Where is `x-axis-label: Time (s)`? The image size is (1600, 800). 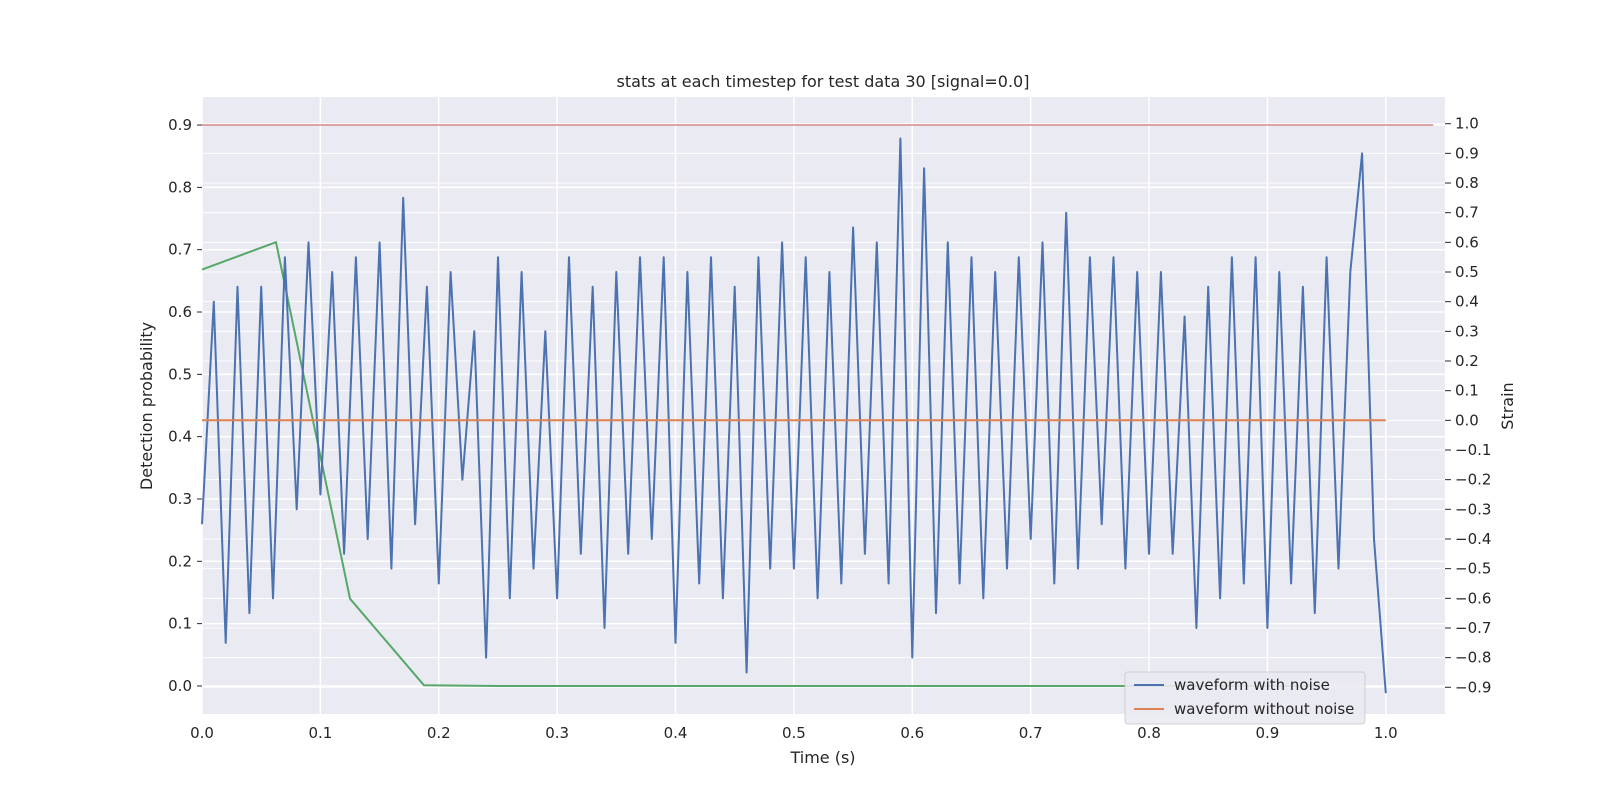 x-axis-label: Time (s) is located at coordinates (822, 757).